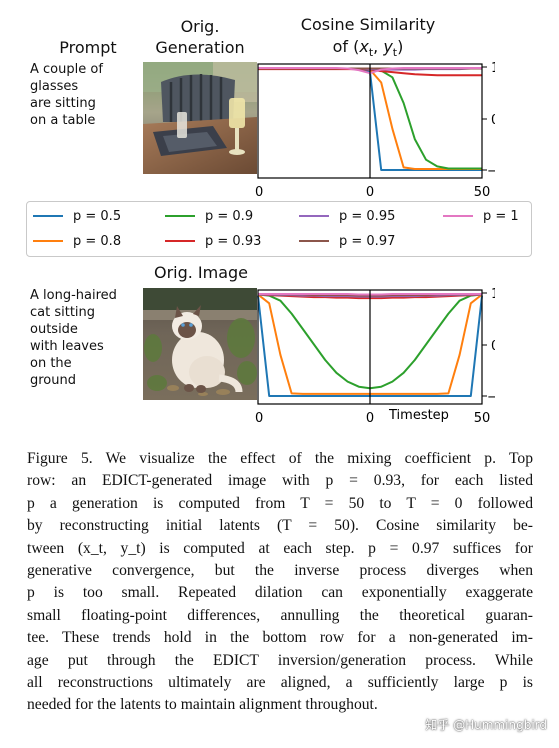  What do you see at coordinates (368, 48) in the screenshot?
I see `plot-header-line2: of (xt, yt)` at bounding box center [368, 48].